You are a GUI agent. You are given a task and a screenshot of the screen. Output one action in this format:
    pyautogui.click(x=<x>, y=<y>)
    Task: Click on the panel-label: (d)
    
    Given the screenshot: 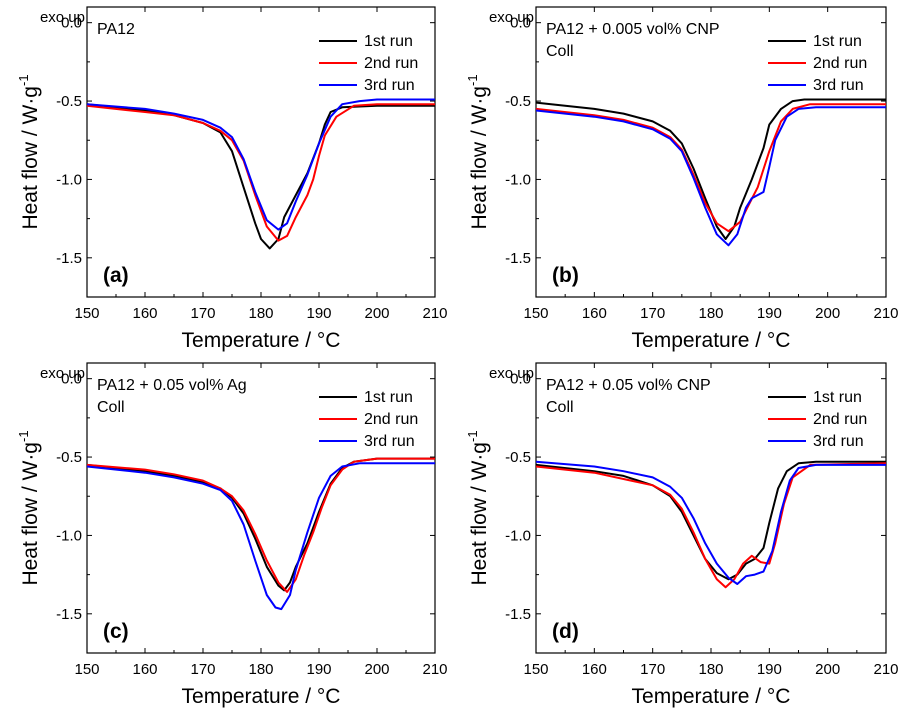 What is the action you would take?
    pyautogui.click(x=565, y=631)
    